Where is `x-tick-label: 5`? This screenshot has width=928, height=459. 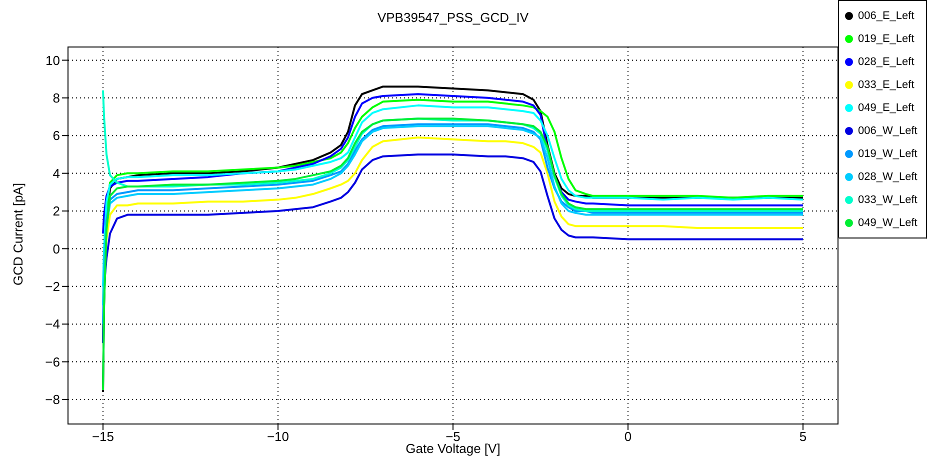
x-tick-label: 5 is located at coordinates (803, 436).